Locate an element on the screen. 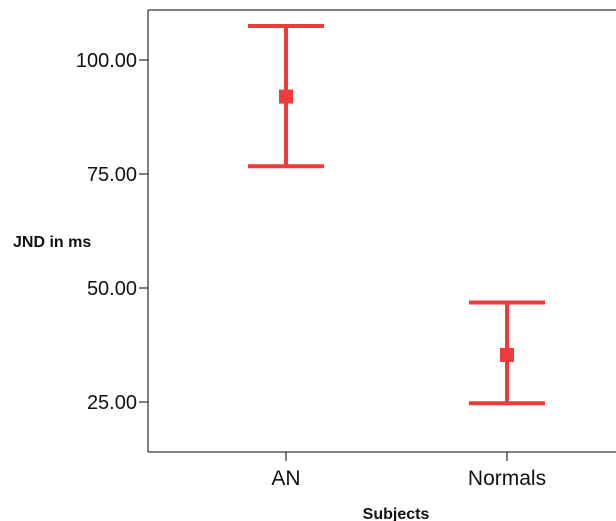 The width and height of the screenshot is (616, 521). y-axis-title: JND in ms is located at coordinates (52, 242).